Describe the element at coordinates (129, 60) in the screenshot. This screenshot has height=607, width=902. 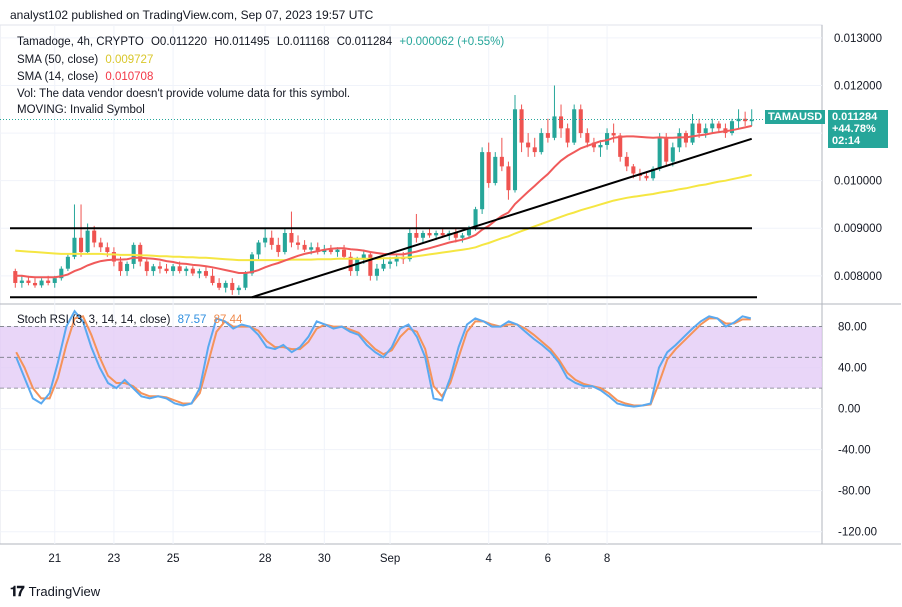
I see `sma50-value: 0.009727` at that location.